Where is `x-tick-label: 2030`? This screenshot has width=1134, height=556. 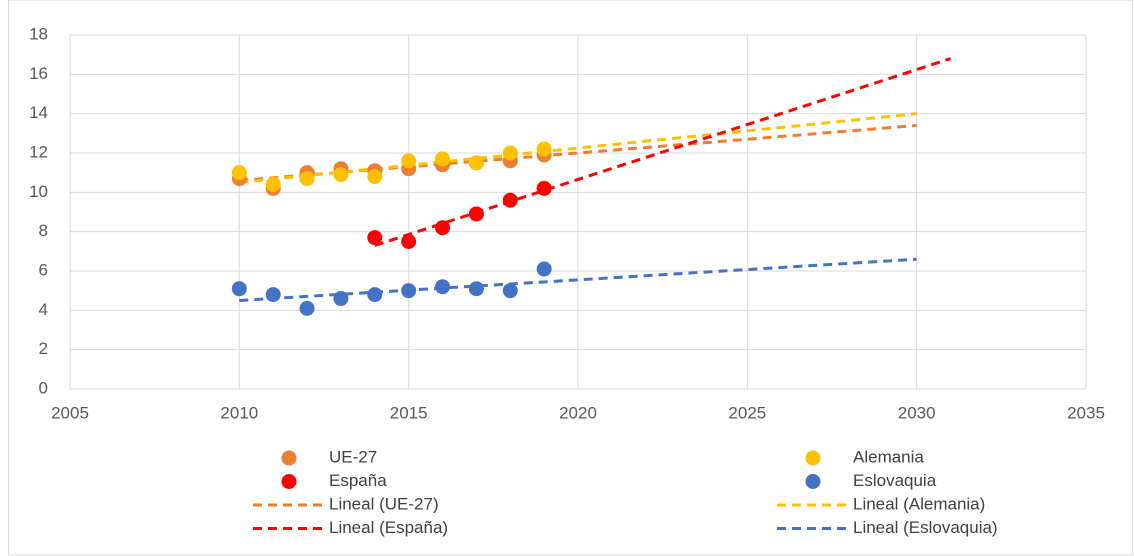
x-tick-label: 2030 is located at coordinates (917, 412).